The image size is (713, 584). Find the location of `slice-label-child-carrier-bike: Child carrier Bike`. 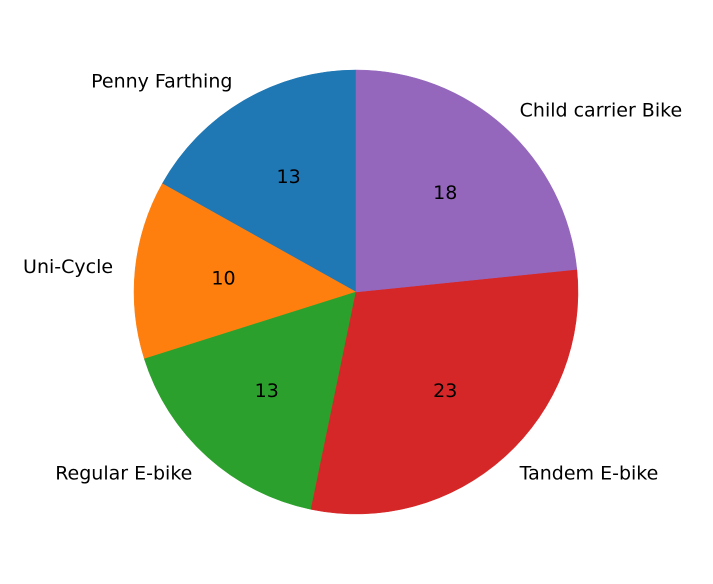

slice-label-child-carrier-bike: Child carrier Bike is located at coordinates (601, 111).